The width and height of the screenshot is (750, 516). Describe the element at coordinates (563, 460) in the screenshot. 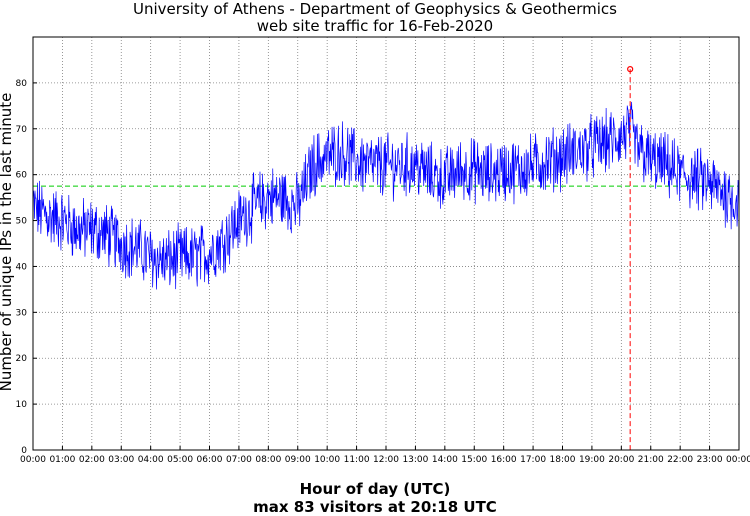

I see `x-tick-label: 18:00` at that location.